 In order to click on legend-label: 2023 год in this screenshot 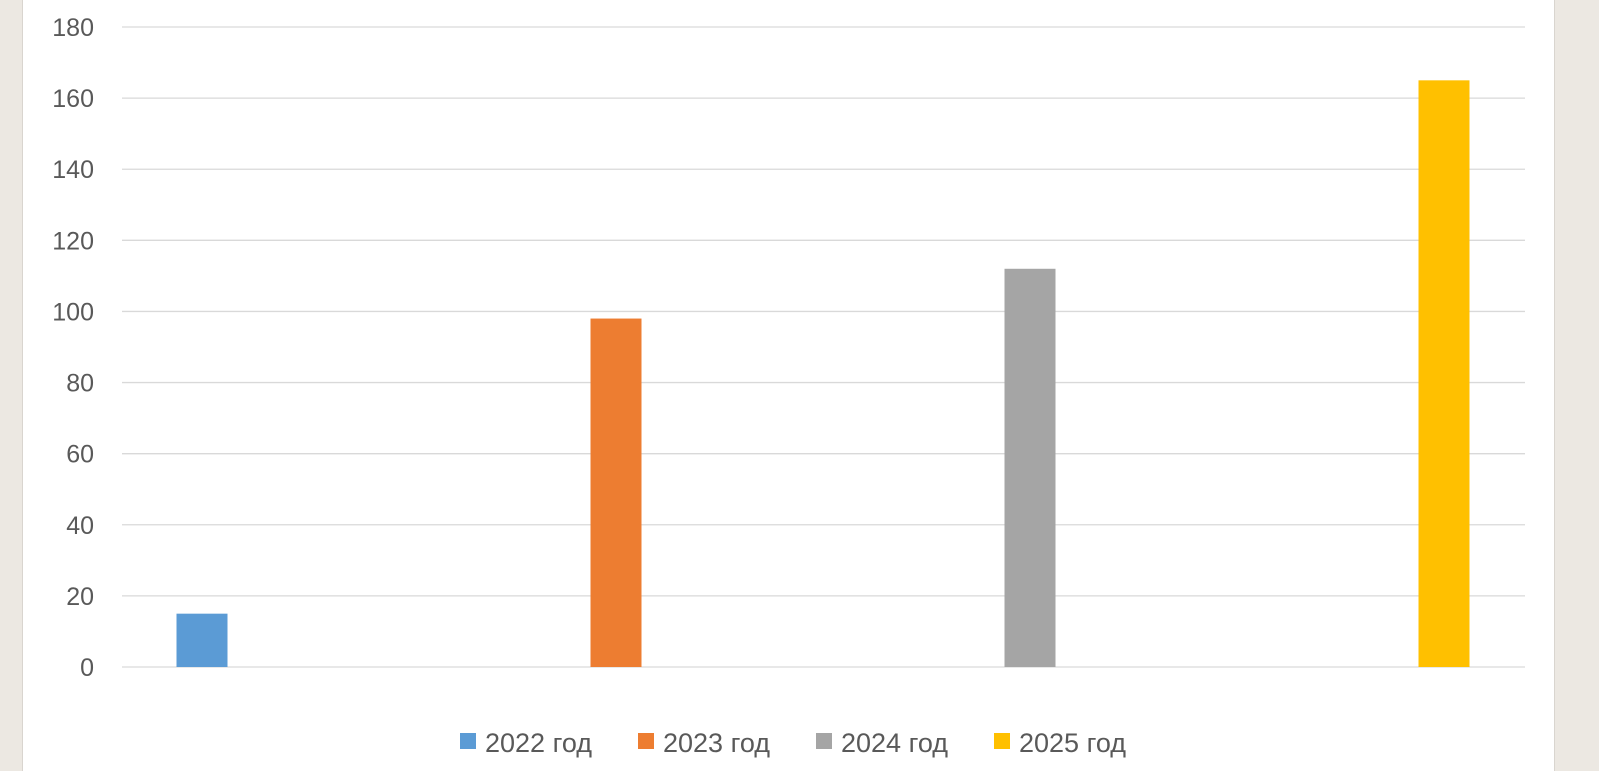, I will do `click(716, 743)`.